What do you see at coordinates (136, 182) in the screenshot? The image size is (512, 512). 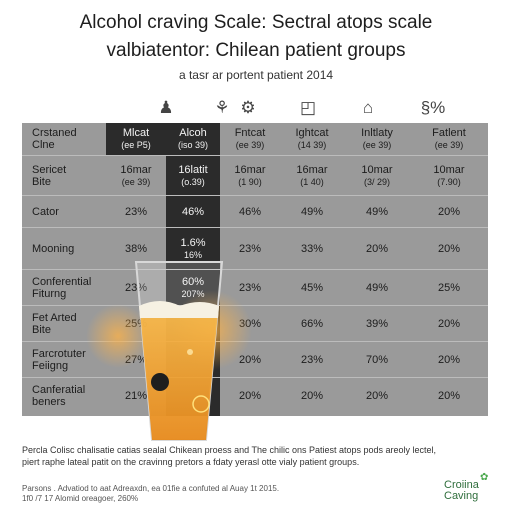 I see `cell-text: (ee 39)` at bounding box center [136, 182].